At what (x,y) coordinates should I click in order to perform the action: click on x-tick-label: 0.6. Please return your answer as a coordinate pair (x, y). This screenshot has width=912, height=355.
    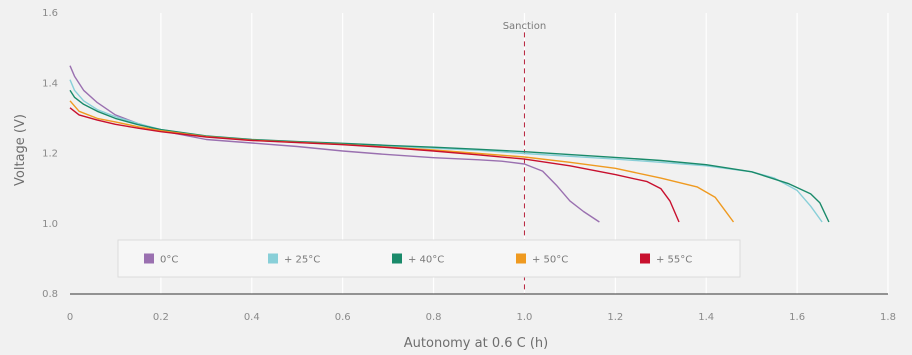
    Looking at the image, I should click on (343, 317).